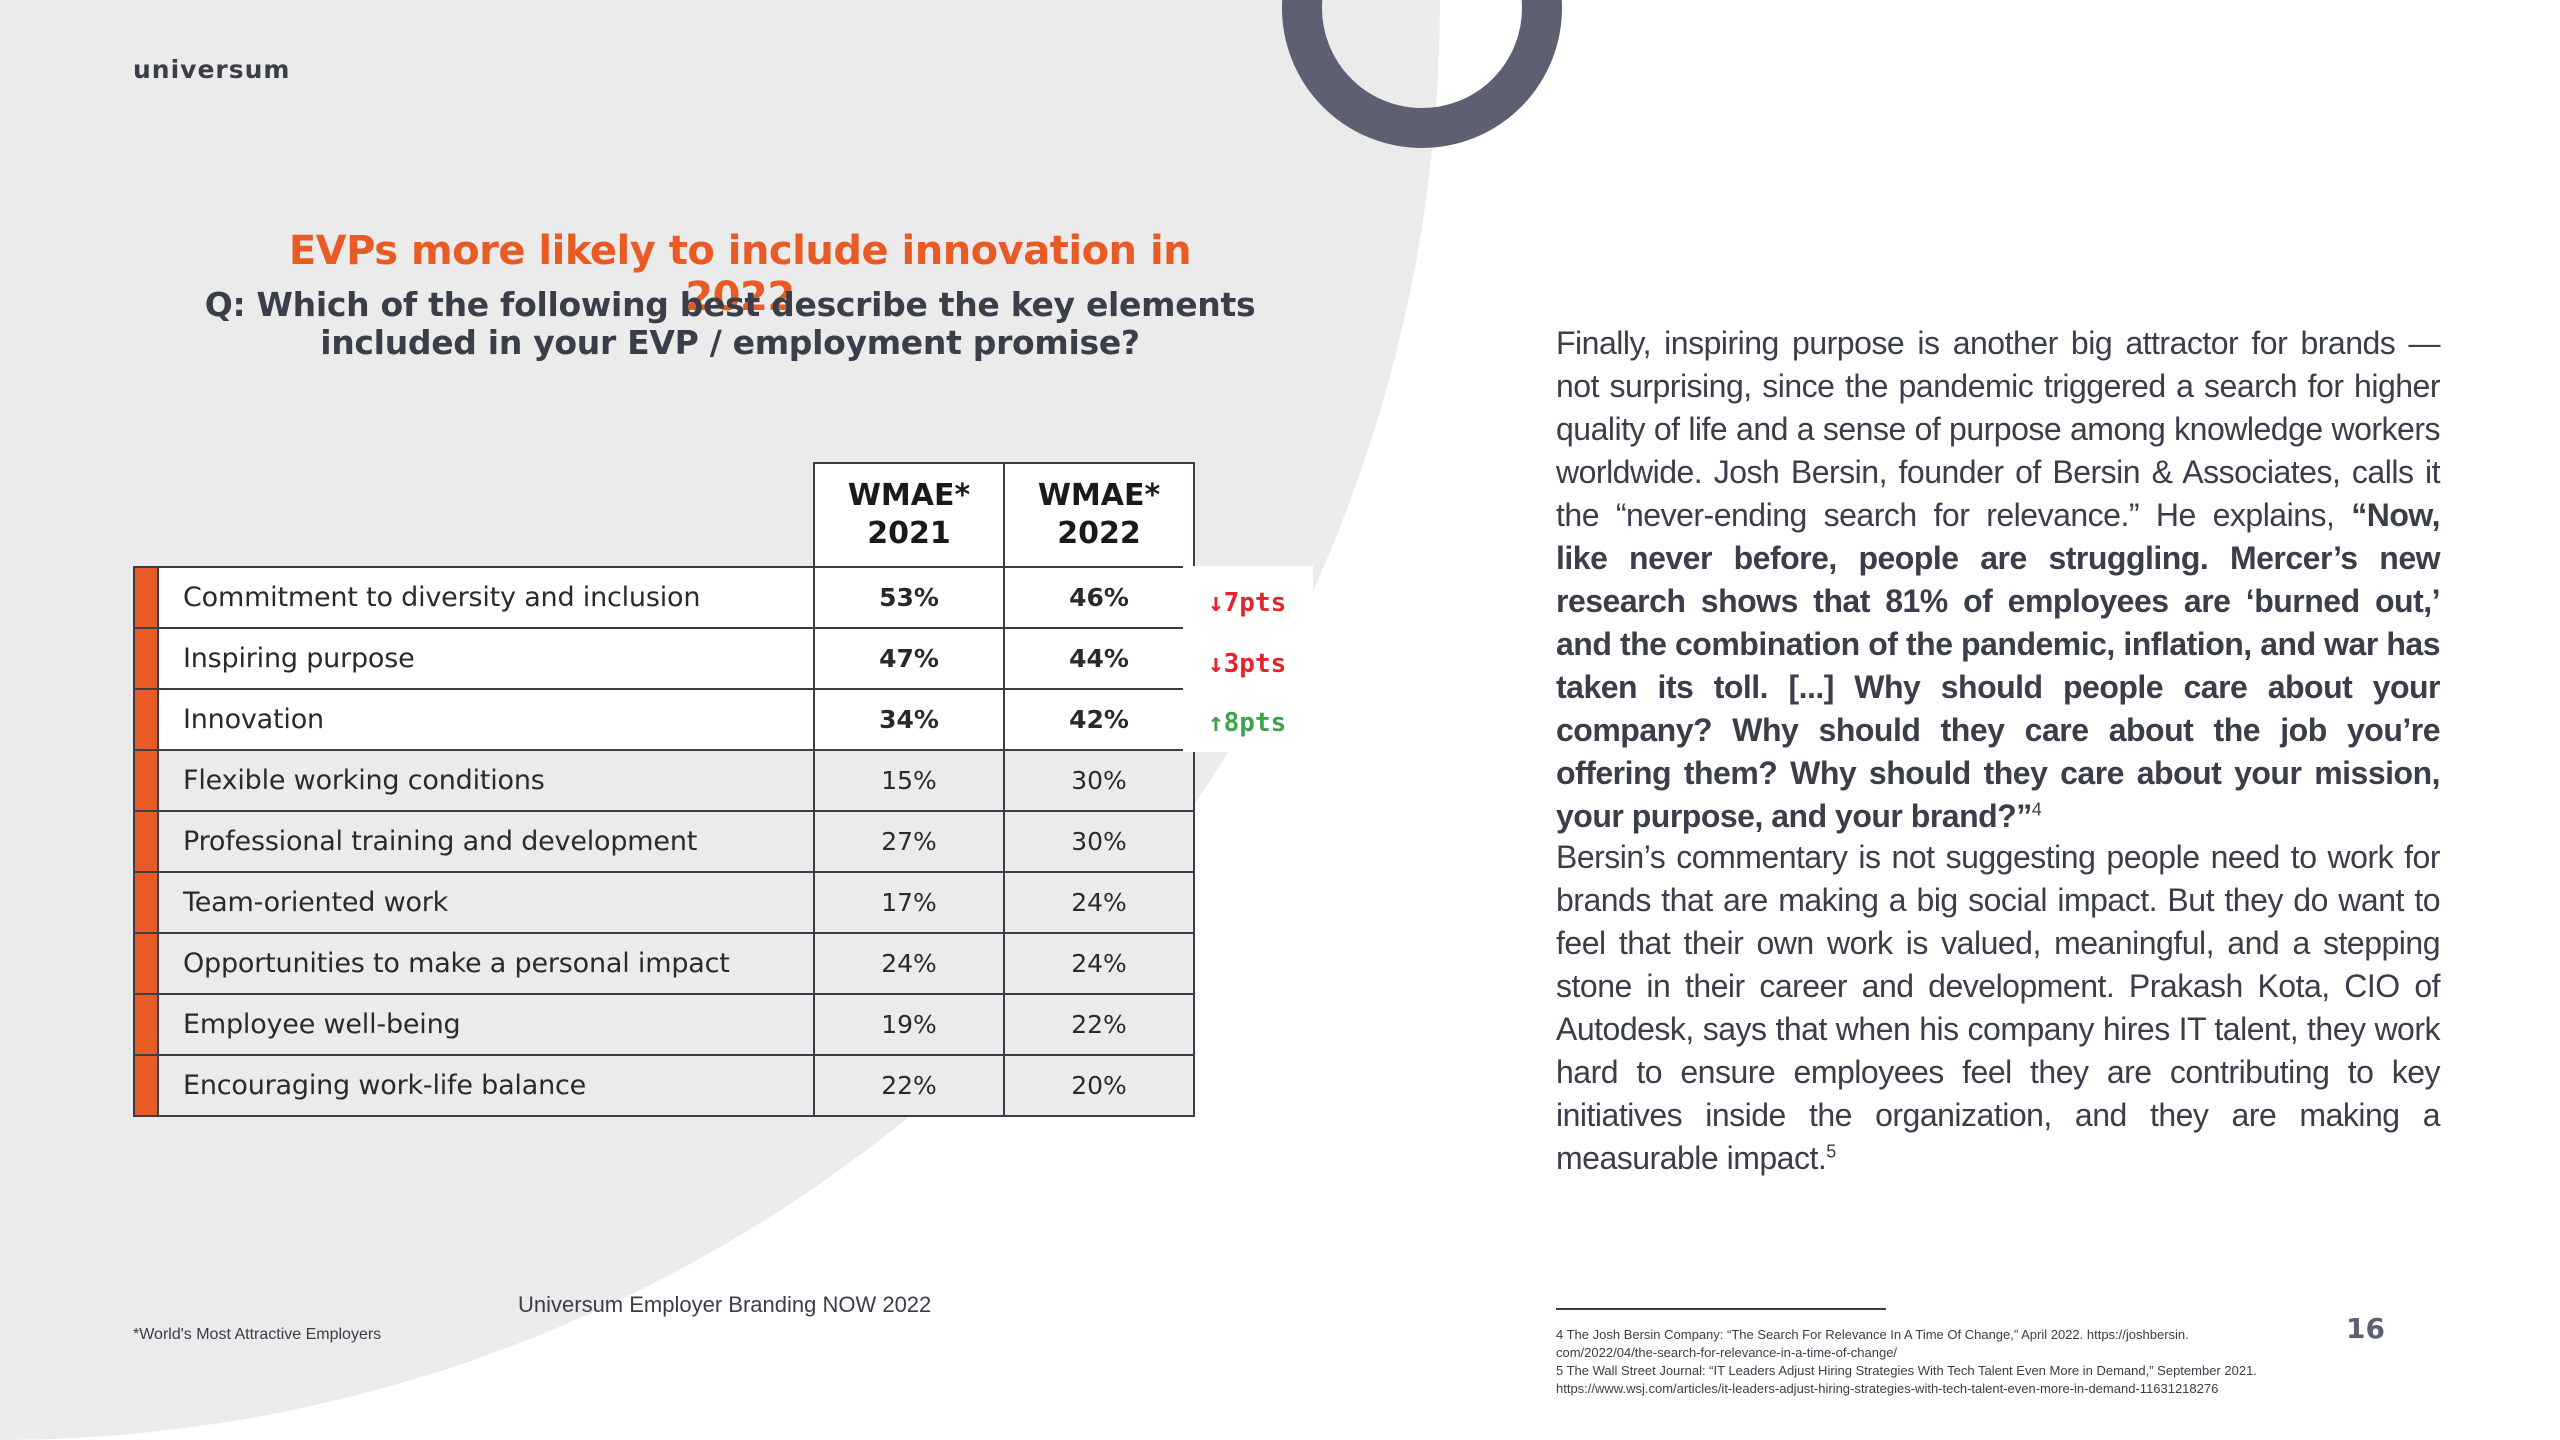  I want to click on row-label: Innovation, so click(486, 719).